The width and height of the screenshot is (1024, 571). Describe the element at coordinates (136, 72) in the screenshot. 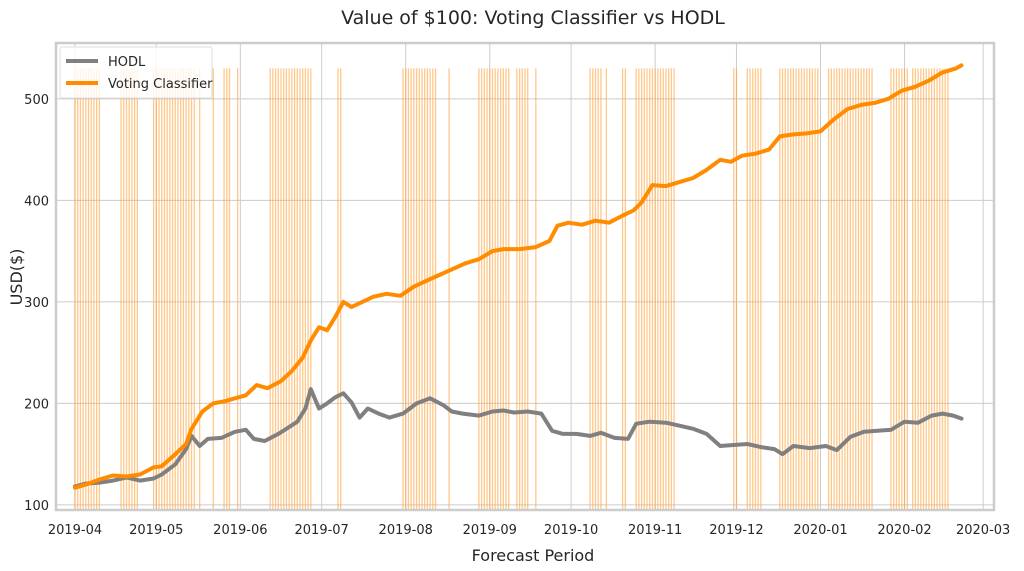

I see `legend: HODL Voting Classifier` at that location.